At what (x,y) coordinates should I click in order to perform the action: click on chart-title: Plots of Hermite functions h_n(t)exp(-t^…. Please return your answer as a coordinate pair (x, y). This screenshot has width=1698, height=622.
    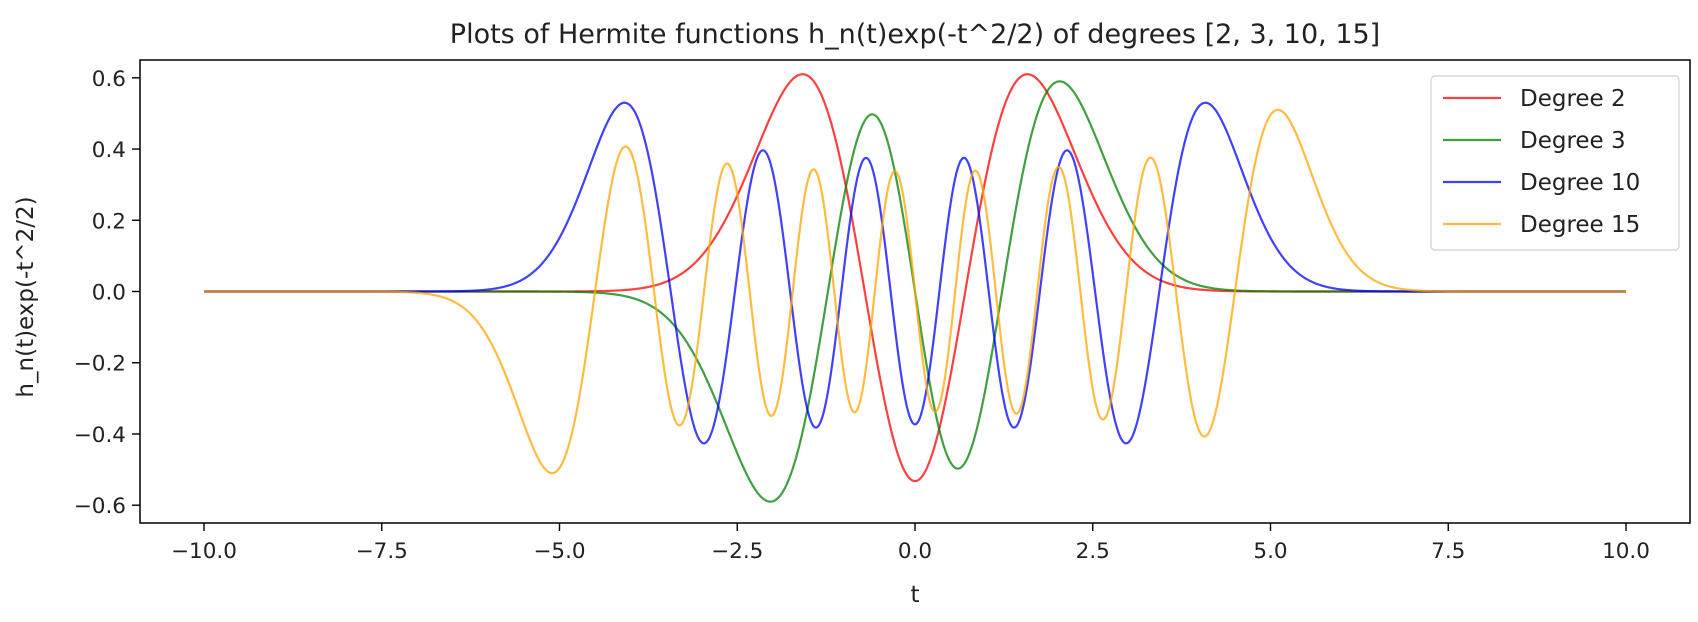
    Looking at the image, I should click on (915, 34).